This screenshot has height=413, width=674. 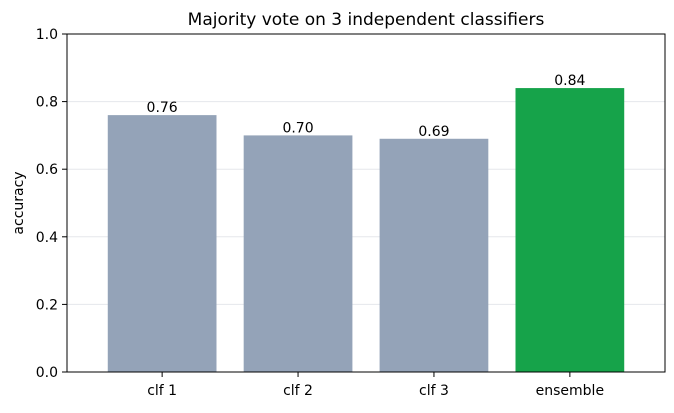 I want to click on data-labels: 0.76 0.70 0.69 0.84, so click(x=366, y=106).